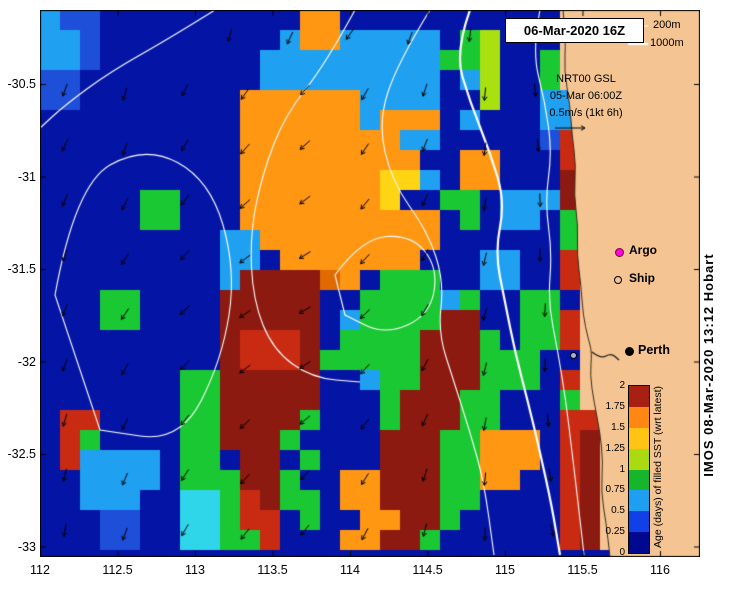 This screenshot has height=592, width=739. What do you see at coordinates (618, 280) in the screenshot?
I see `ship-marker-icon` at bounding box center [618, 280].